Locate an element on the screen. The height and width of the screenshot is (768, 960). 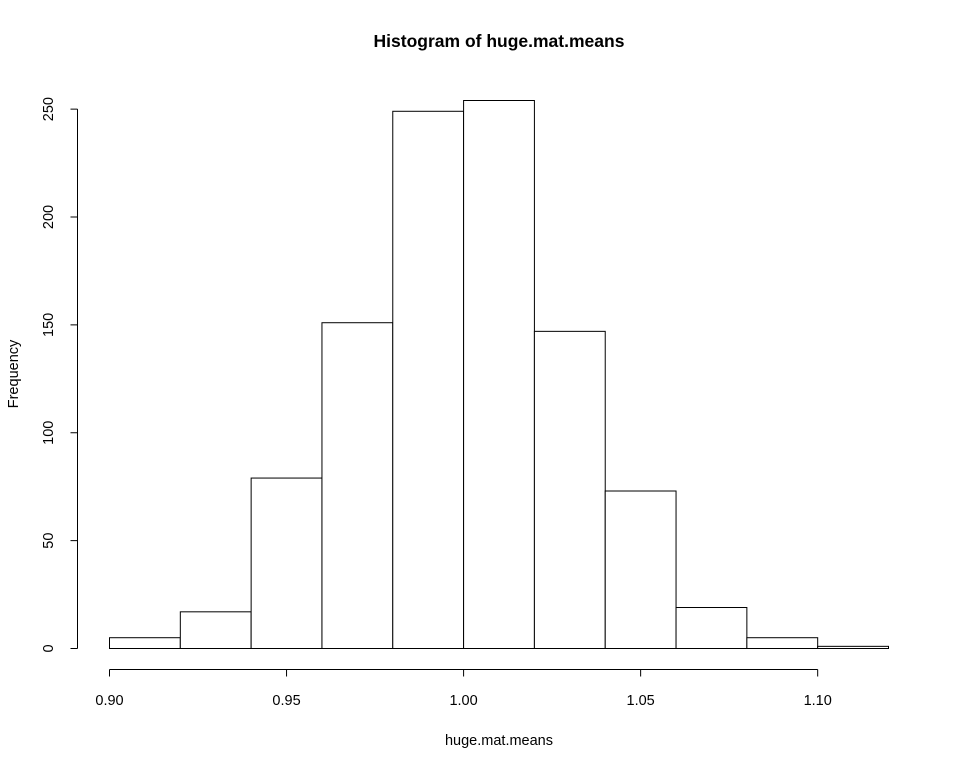
x-tick-label: 1.05 is located at coordinates (641, 701).